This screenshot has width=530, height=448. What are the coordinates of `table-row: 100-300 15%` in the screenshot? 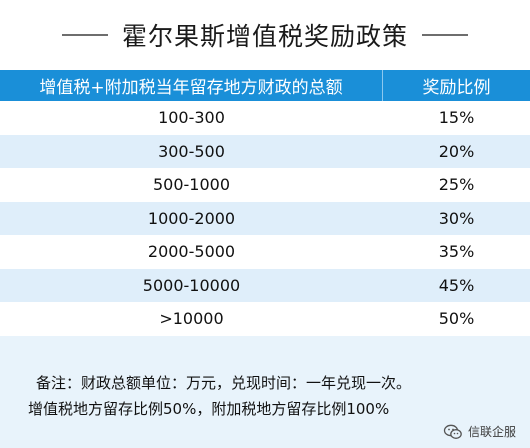 It's located at (265, 118).